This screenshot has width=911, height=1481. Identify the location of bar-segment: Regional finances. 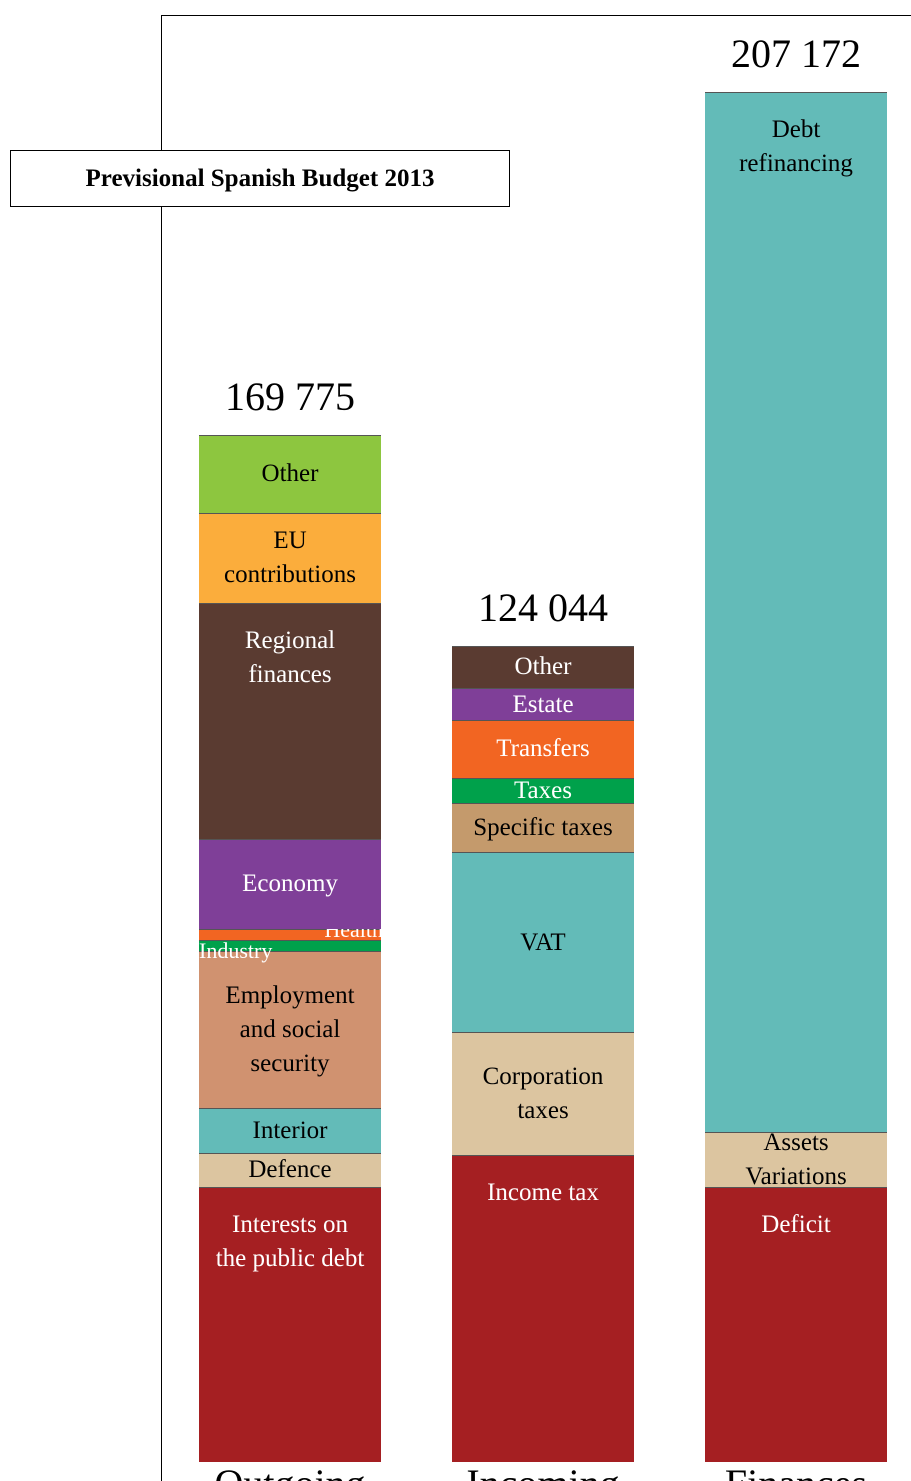
(290, 720).